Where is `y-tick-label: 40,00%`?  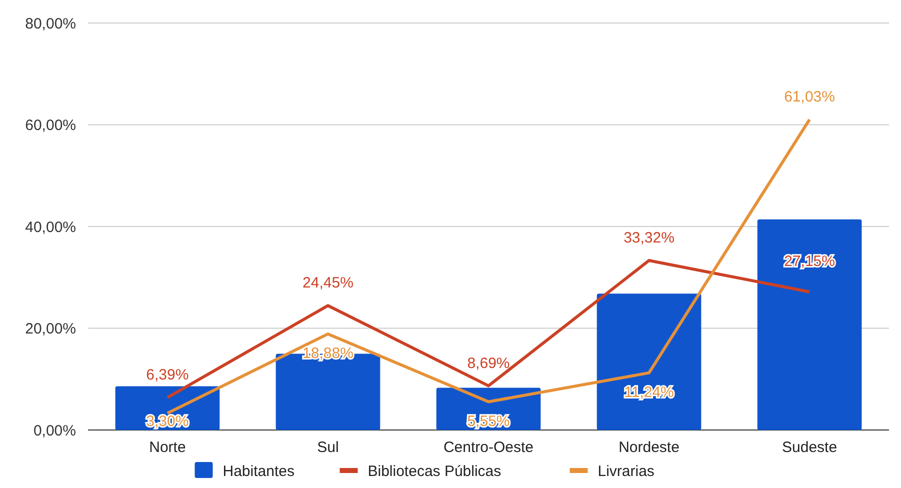
y-tick-label: 40,00% is located at coordinates (50, 227).